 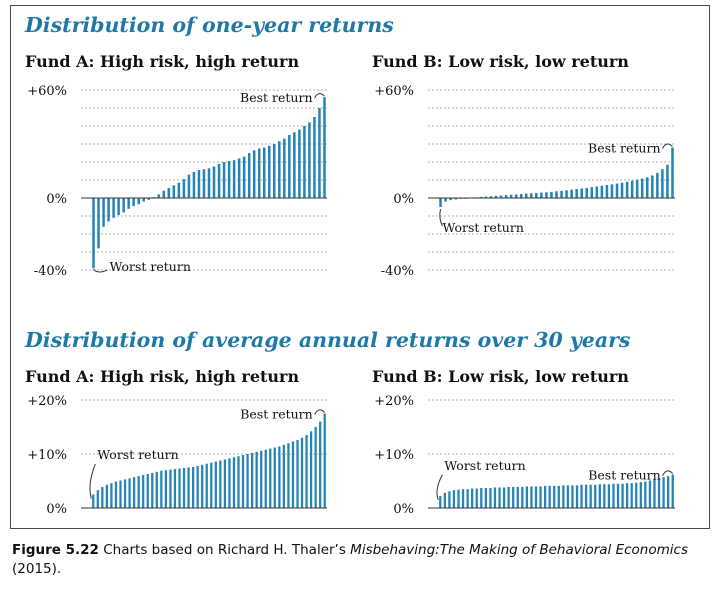 I want to click on caption-text-before: Charts based on Richard H. Thaler’s, so click(x=224, y=550).